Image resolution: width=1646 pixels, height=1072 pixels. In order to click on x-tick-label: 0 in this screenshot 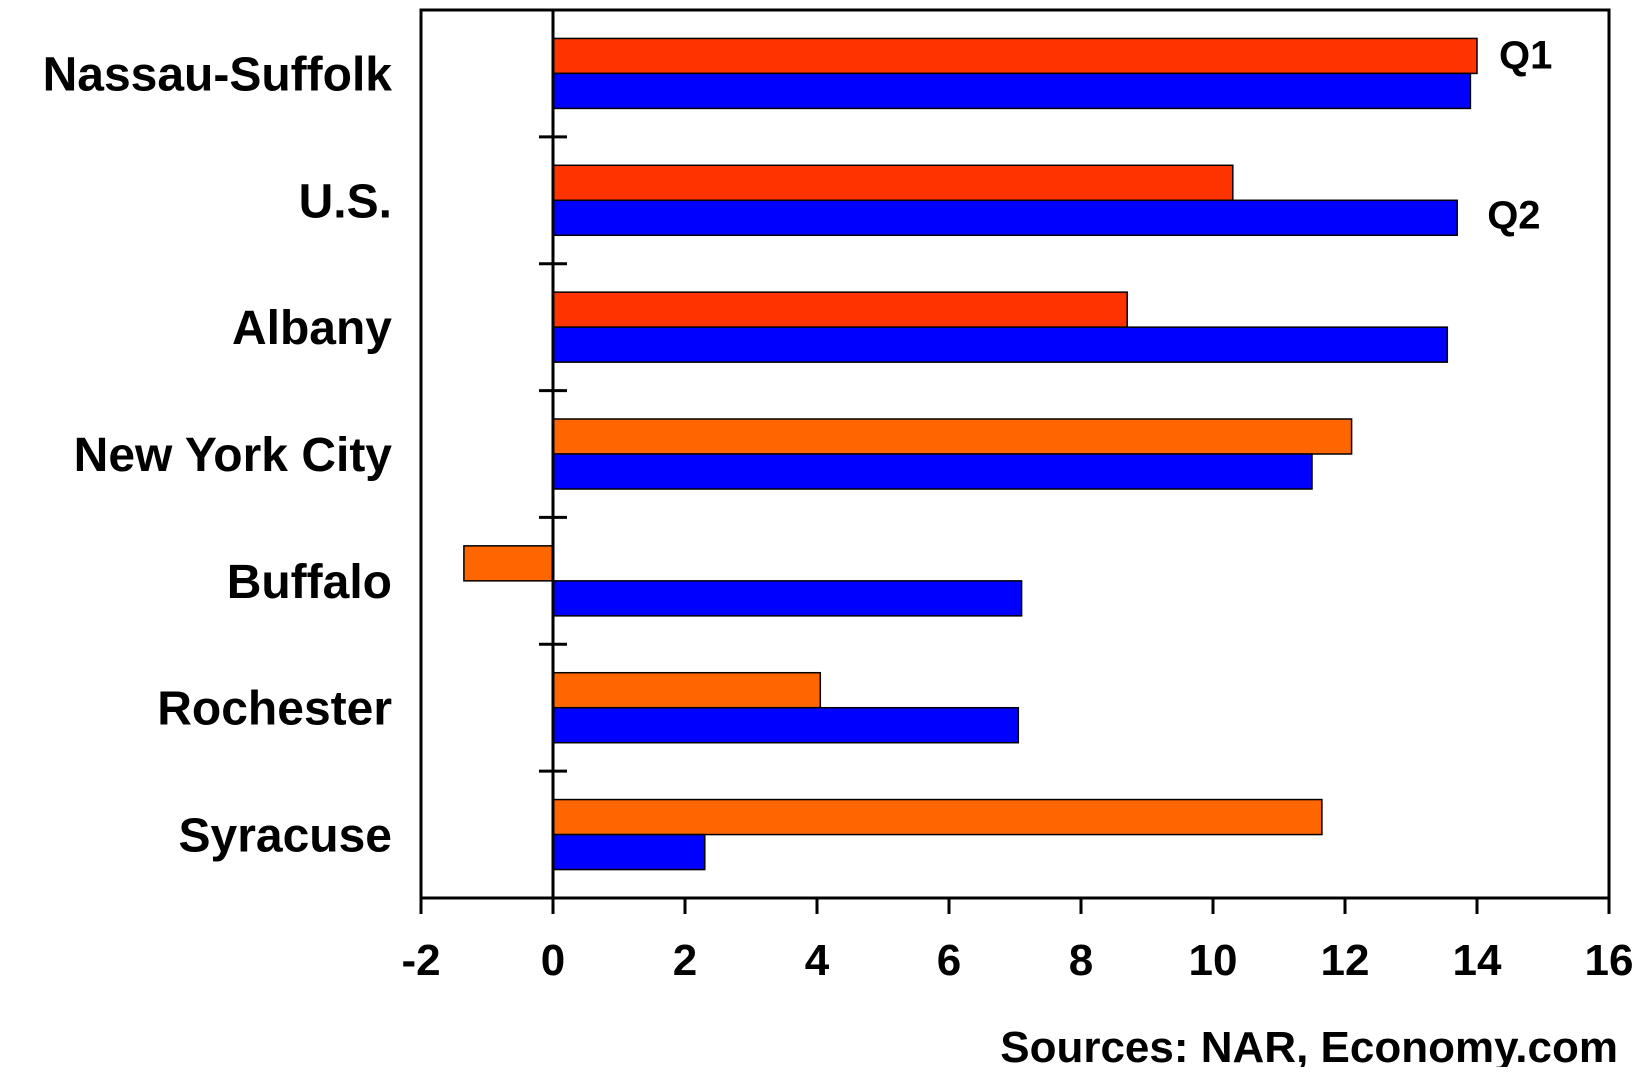, I will do `click(553, 960)`.